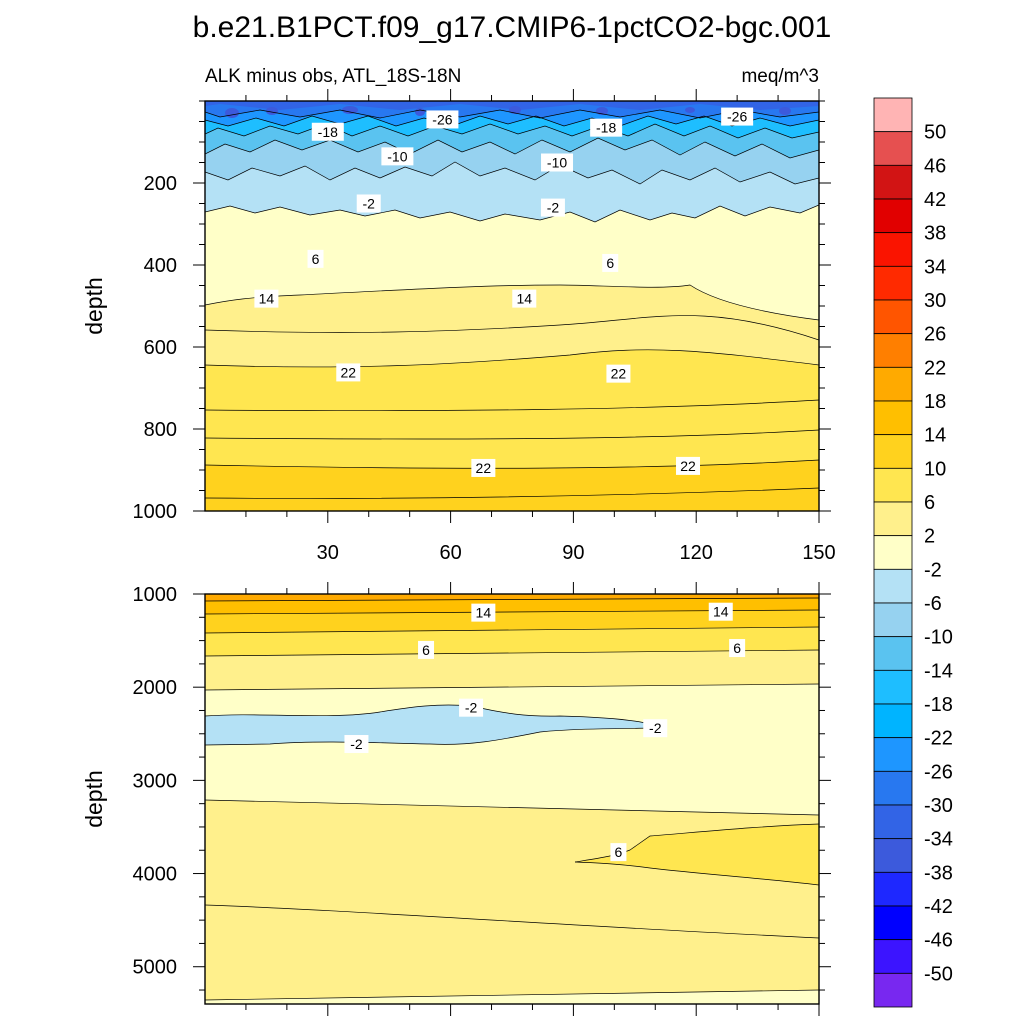 This screenshot has height=1024, width=1024. What do you see at coordinates (333, 76) in the screenshot?
I see `chart-subtitle-left: ALK minus obs, ATL_18S-18N` at bounding box center [333, 76].